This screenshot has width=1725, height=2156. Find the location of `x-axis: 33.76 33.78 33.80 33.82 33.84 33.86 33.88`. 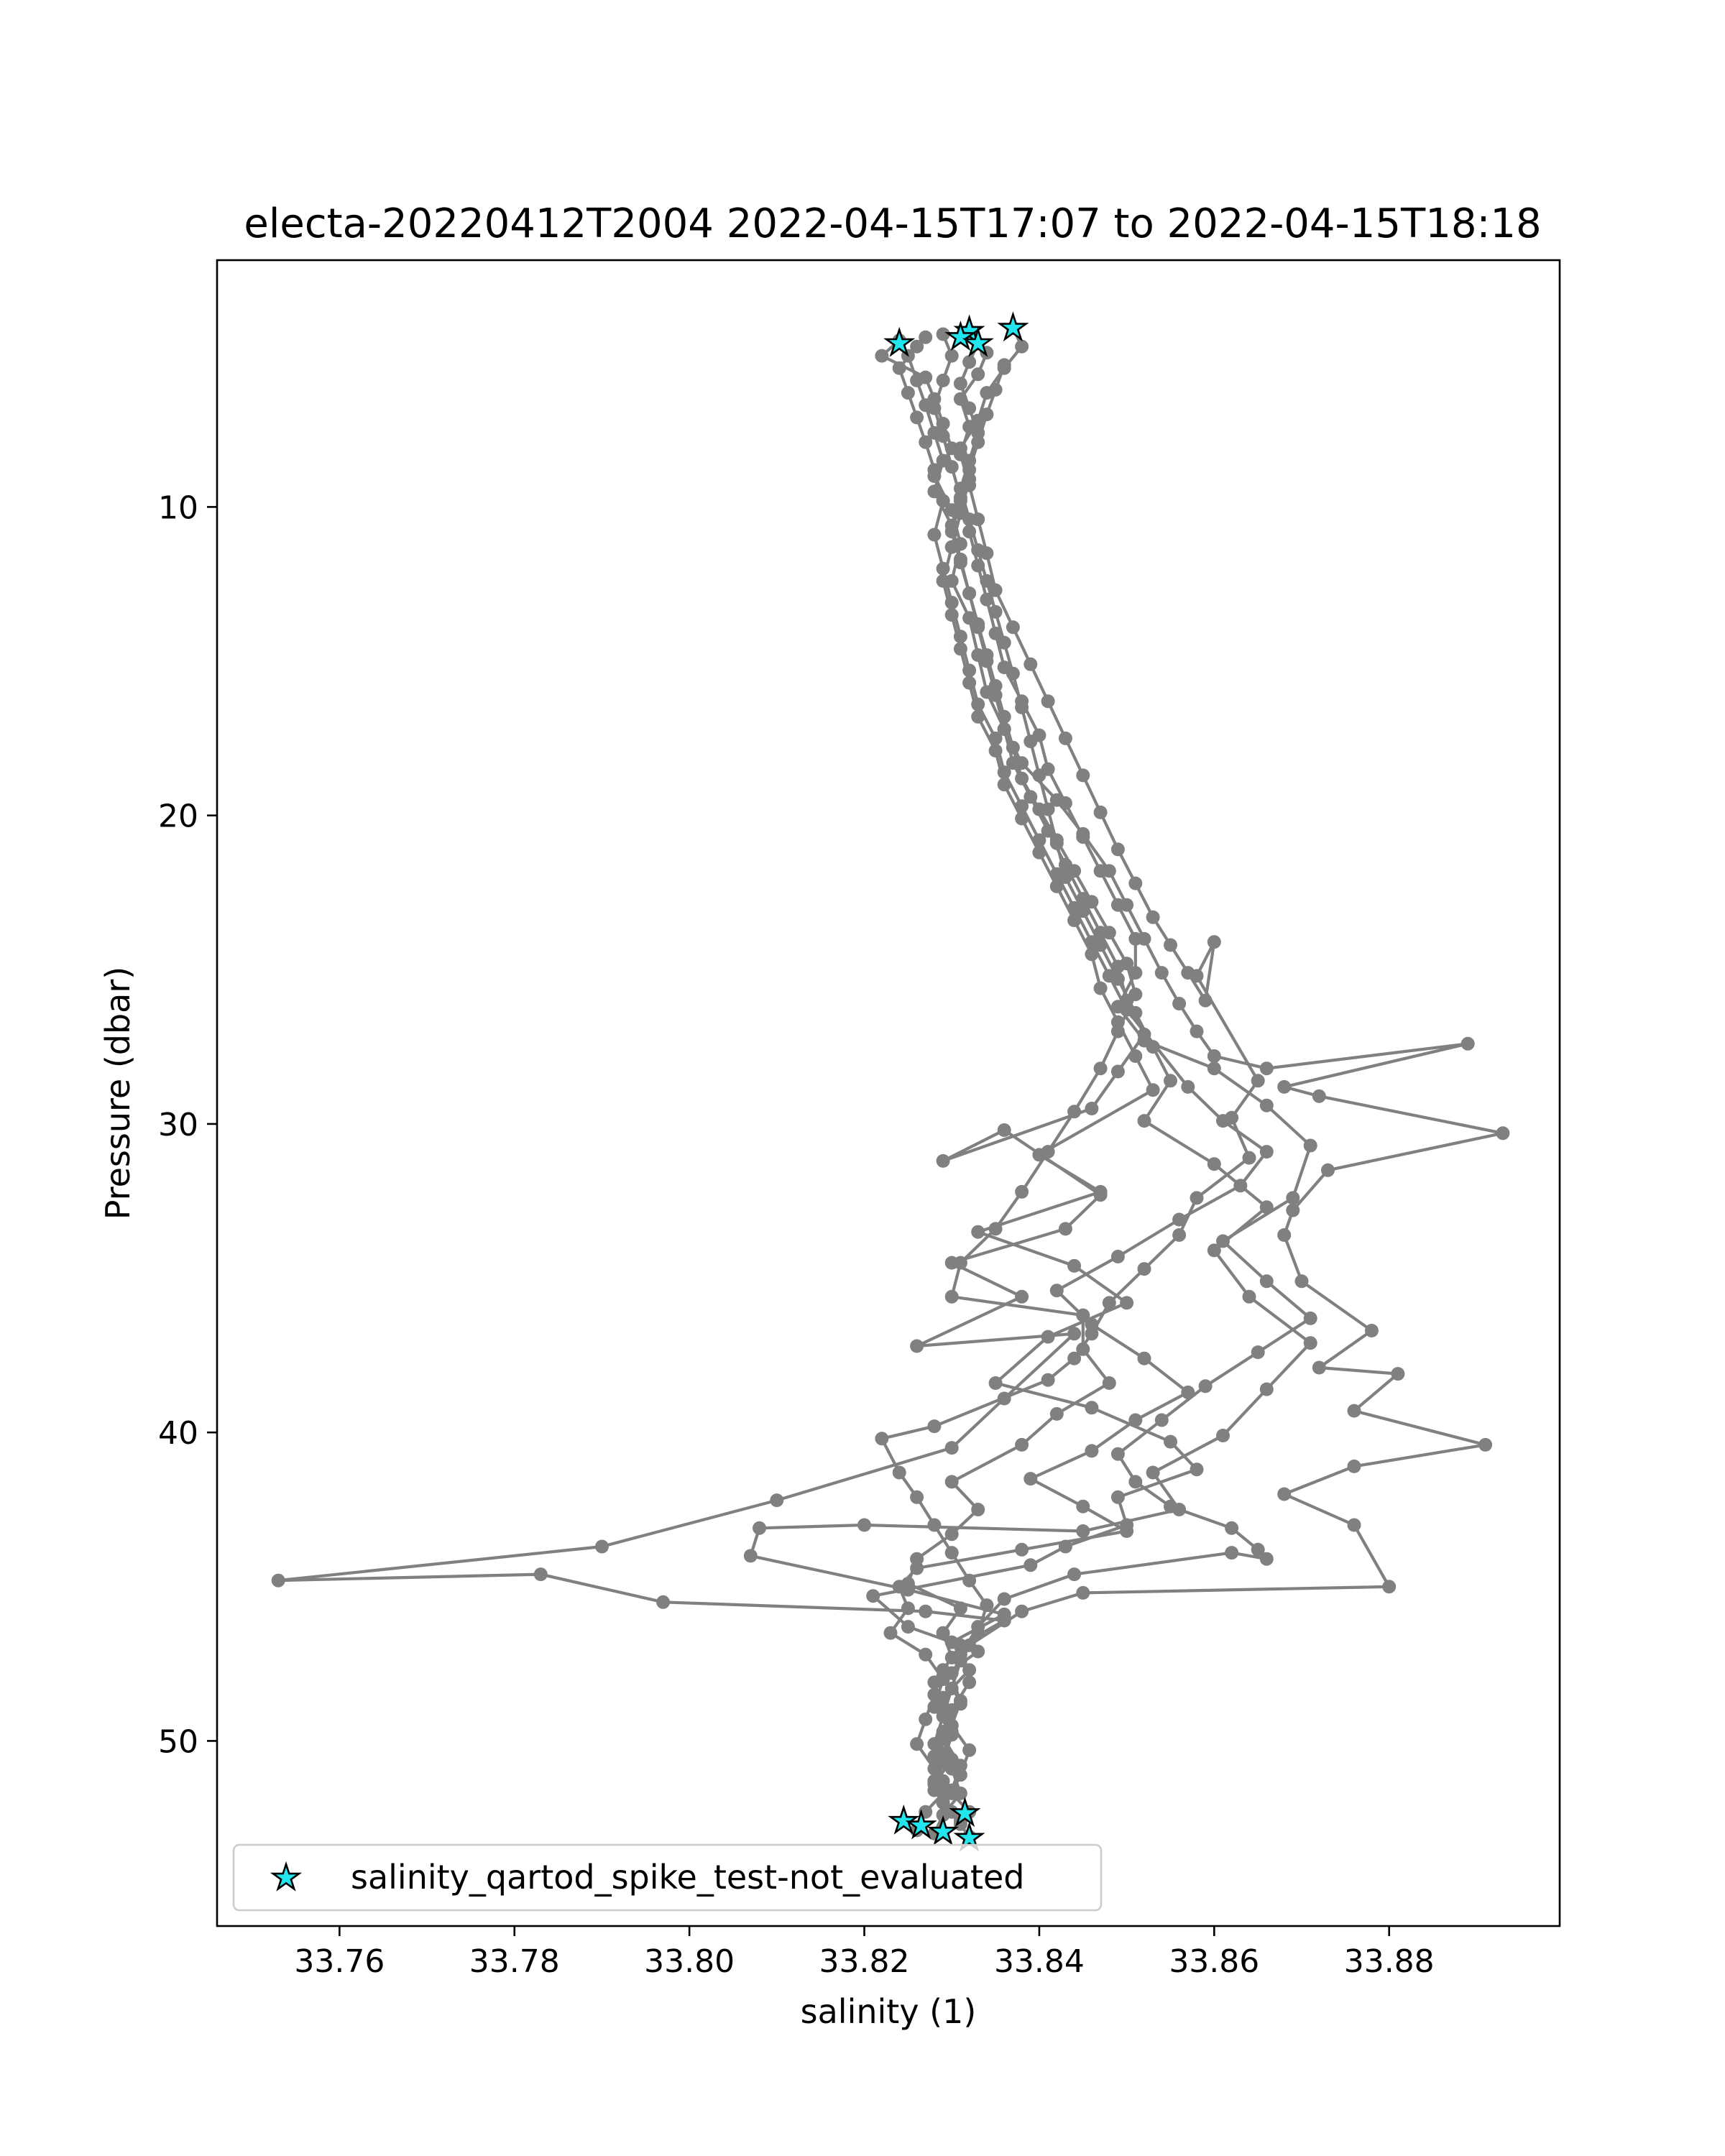

x-axis: 33.76 33.78 33.80 33.82 33.84 33.86 33.88 is located at coordinates (864, 1953).